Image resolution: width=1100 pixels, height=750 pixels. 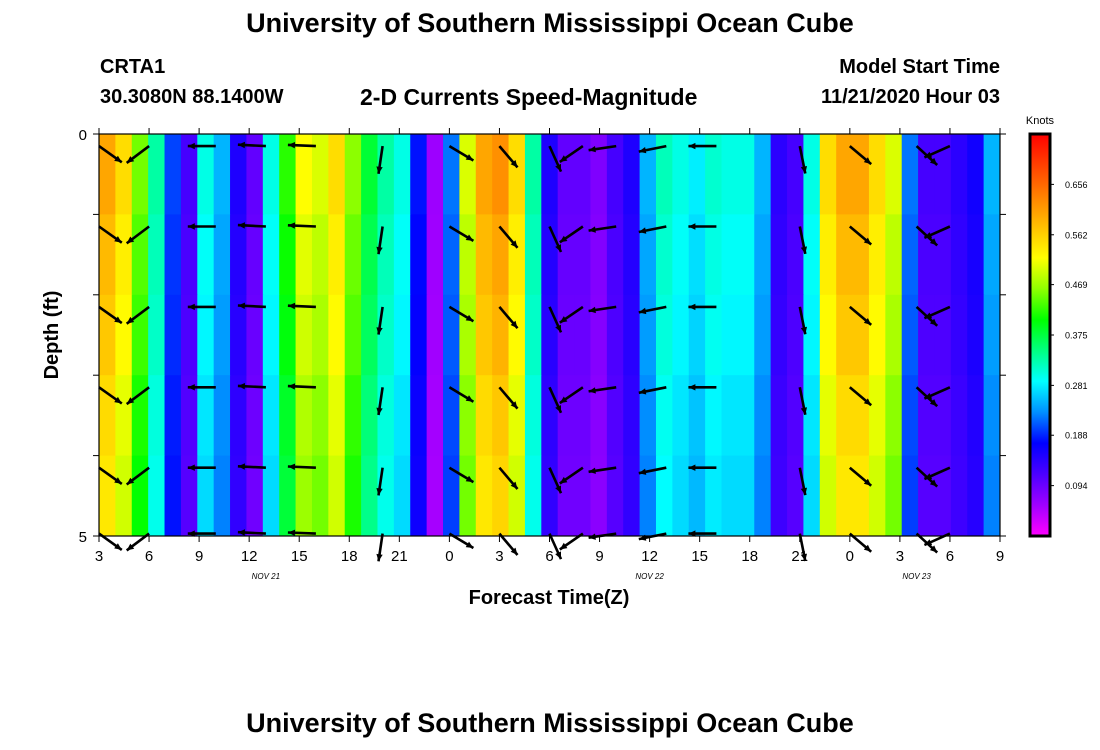 What do you see at coordinates (266, 576) in the screenshot?
I see `date-label: NOV 21` at bounding box center [266, 576].